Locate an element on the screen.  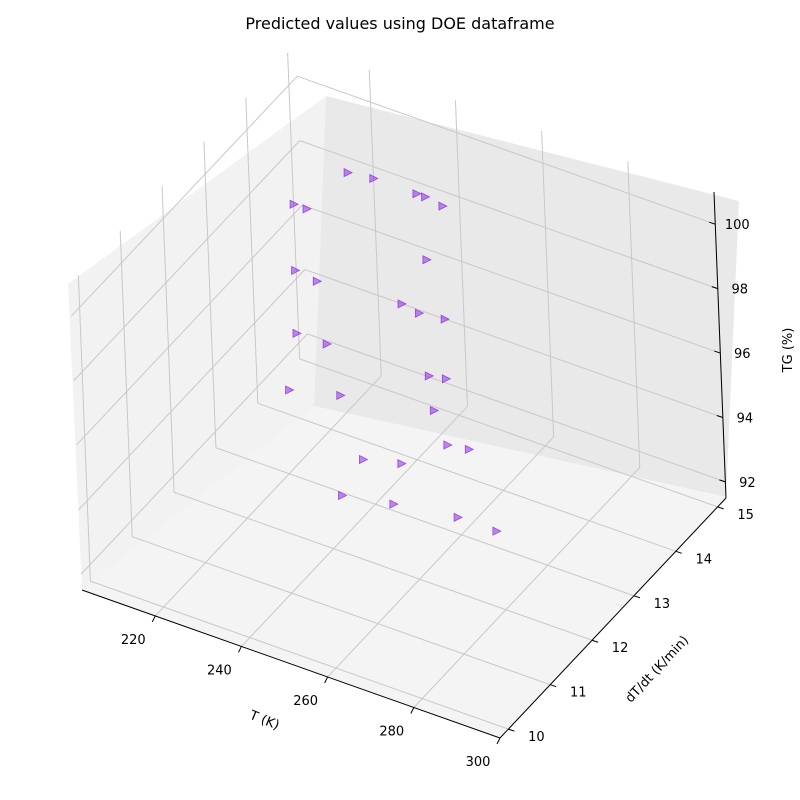
z-tick-label: 92 is located at coordinates (747, 483).